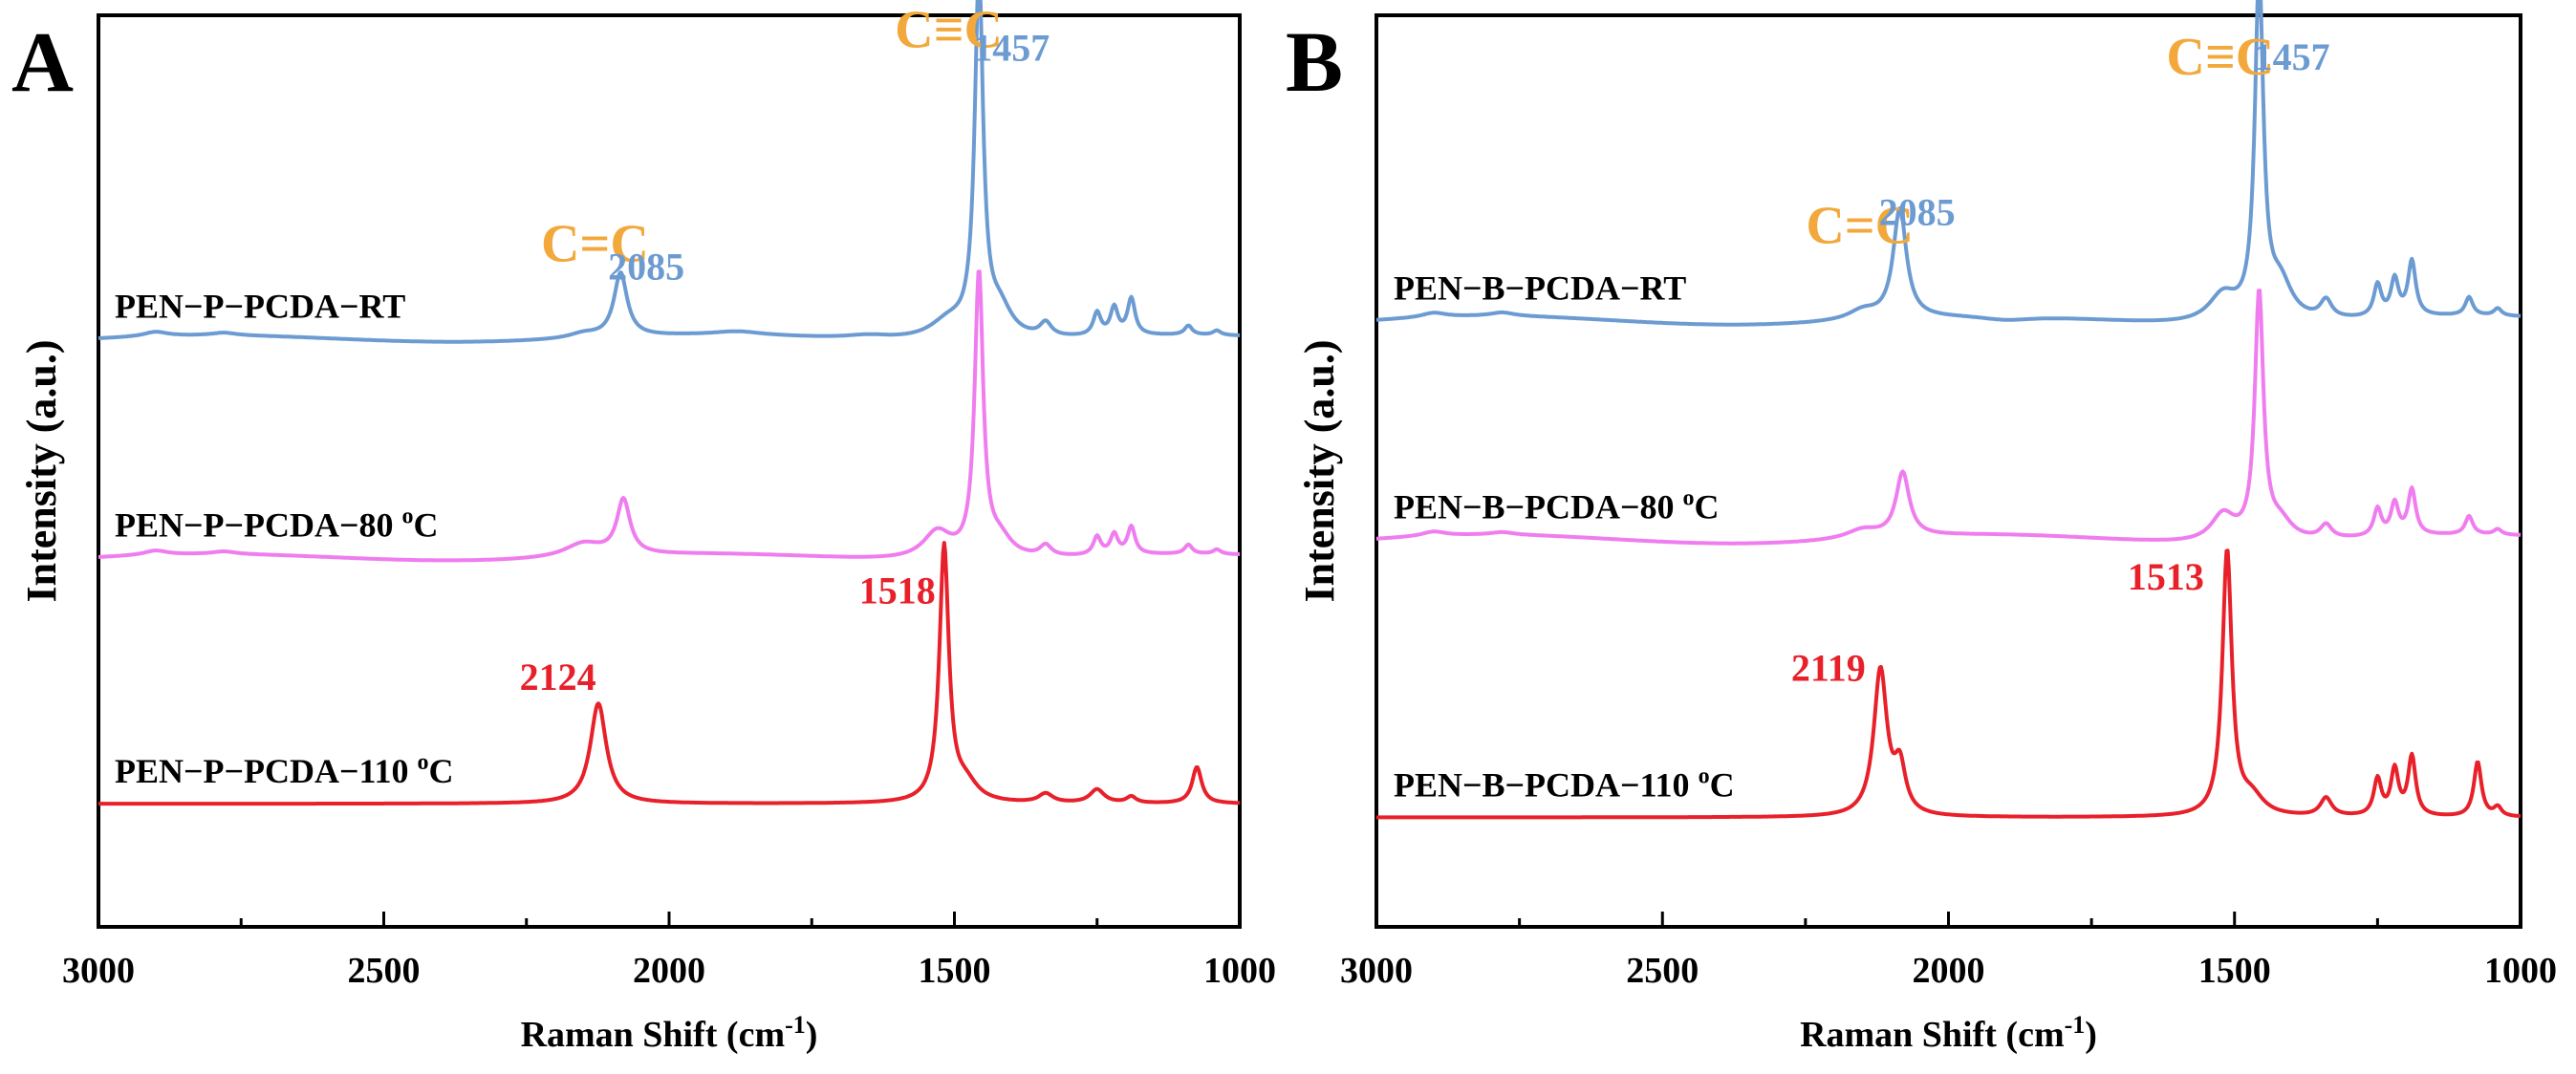  What do you see at coordinates (1540, 288) in the screenshot?
I see `series-label: PEN−B−PCDA−RT` at bounding box center [1540, 288].